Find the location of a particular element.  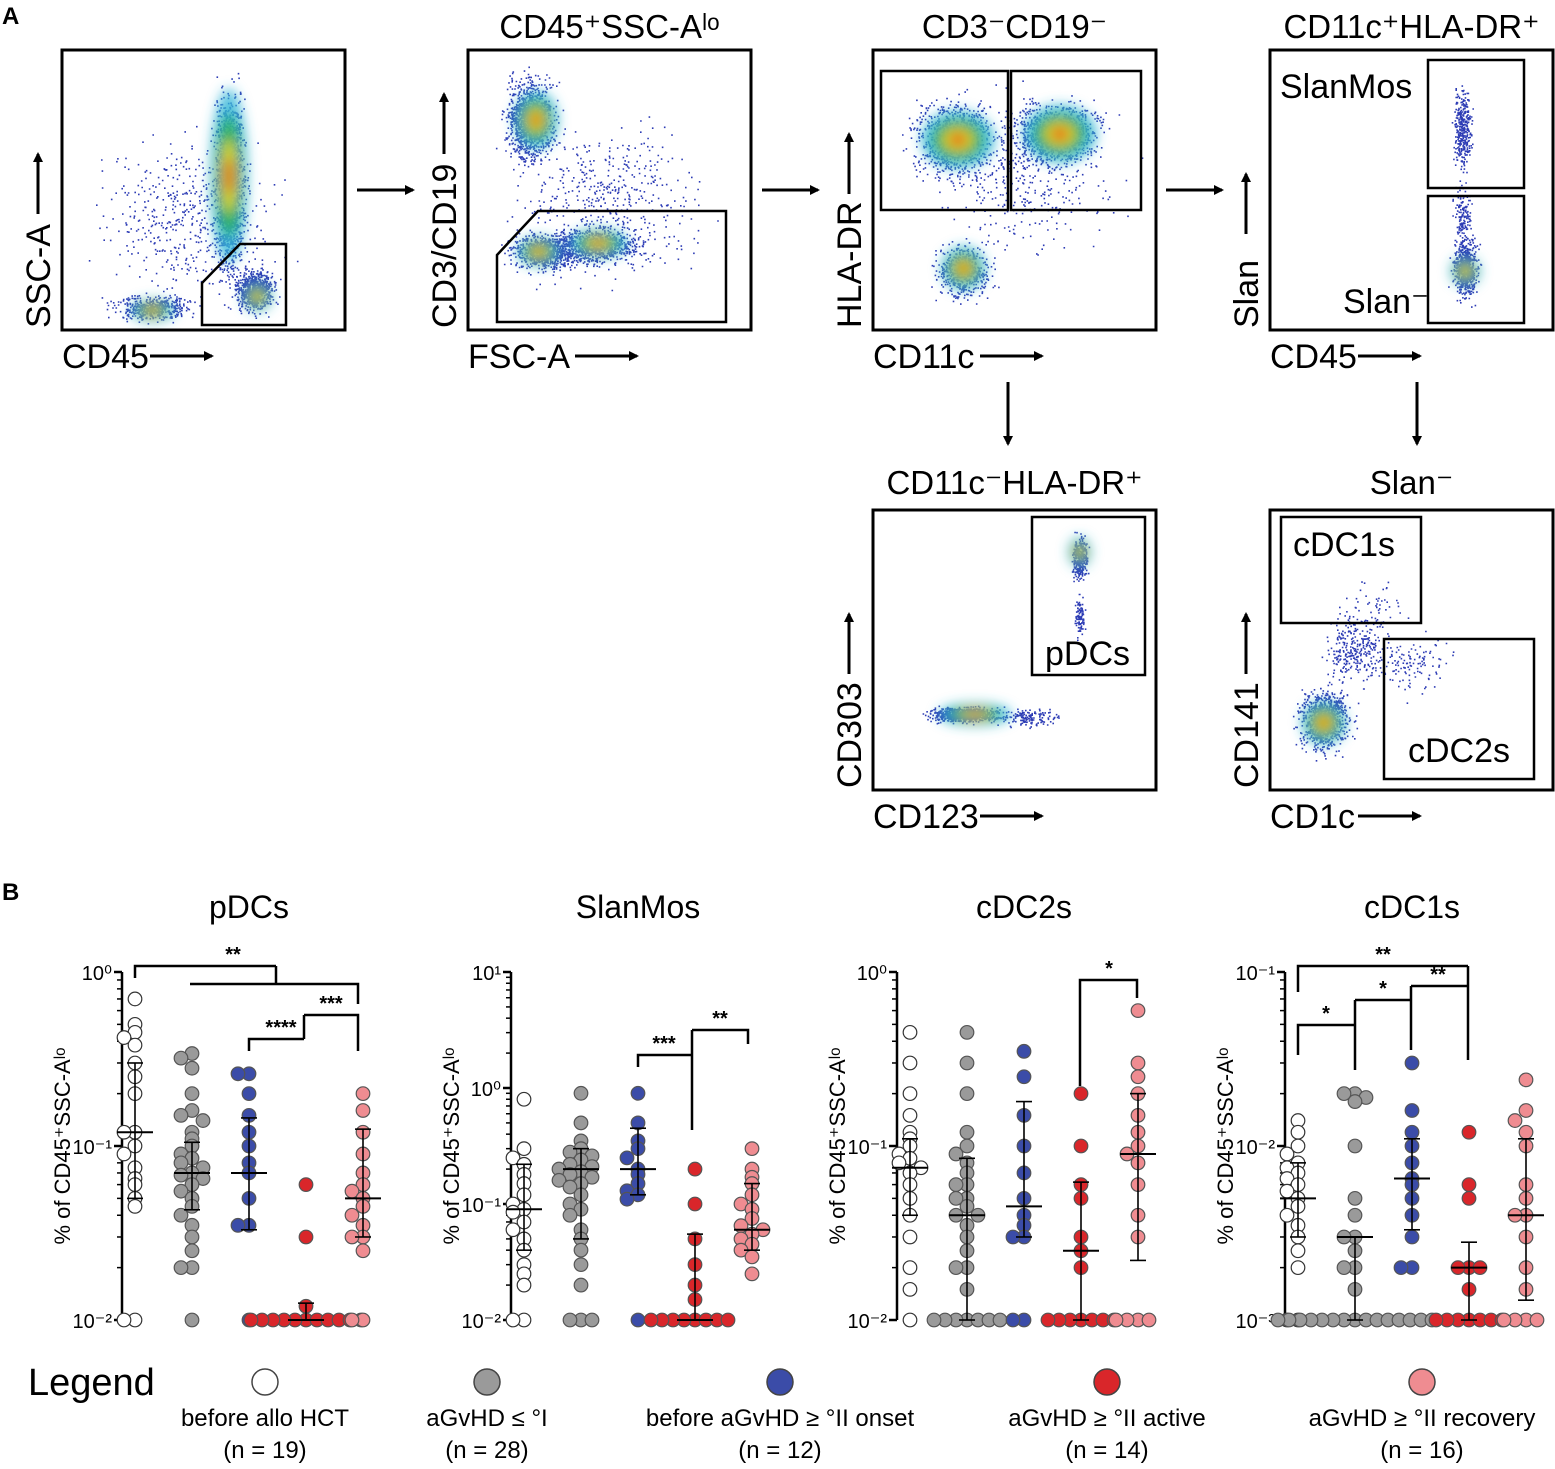

dot-plot-2: cDC2s 10⁰ 10⁻¹ 10⁻² % of CD45⁺SSC-Aˡᵒ is located at coordinates (991, 1111).